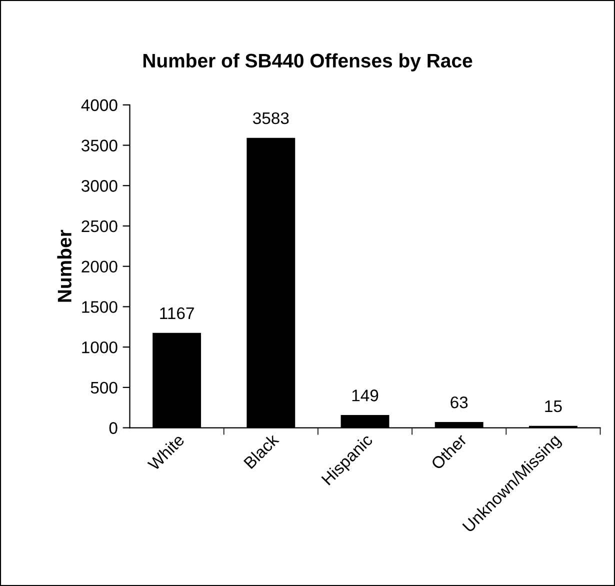 This screenshot has height=586, width=615. What do you see at coordinates (104, 388) in the screenshot?
I see `y-tick-label: 500` at bounding box center [104, 388].